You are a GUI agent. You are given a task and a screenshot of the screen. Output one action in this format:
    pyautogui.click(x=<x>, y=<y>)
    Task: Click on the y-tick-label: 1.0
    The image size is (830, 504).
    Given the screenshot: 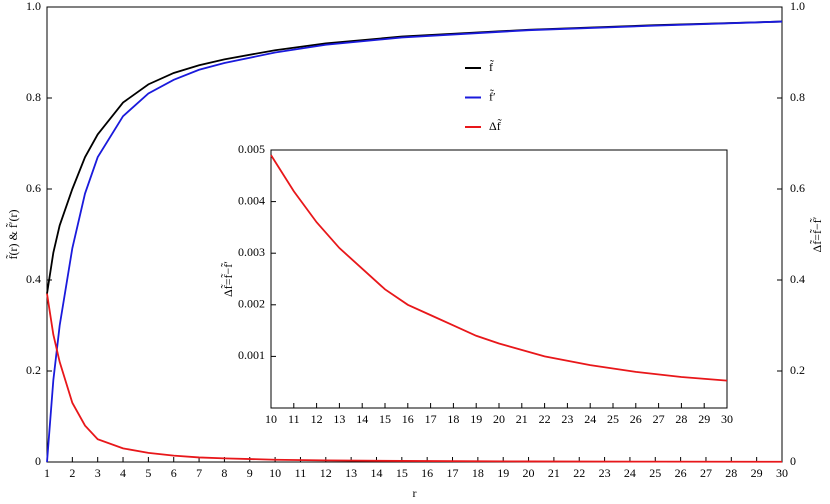 What is the action you would take?
    pyautogui.click(x=33, y=6)
    